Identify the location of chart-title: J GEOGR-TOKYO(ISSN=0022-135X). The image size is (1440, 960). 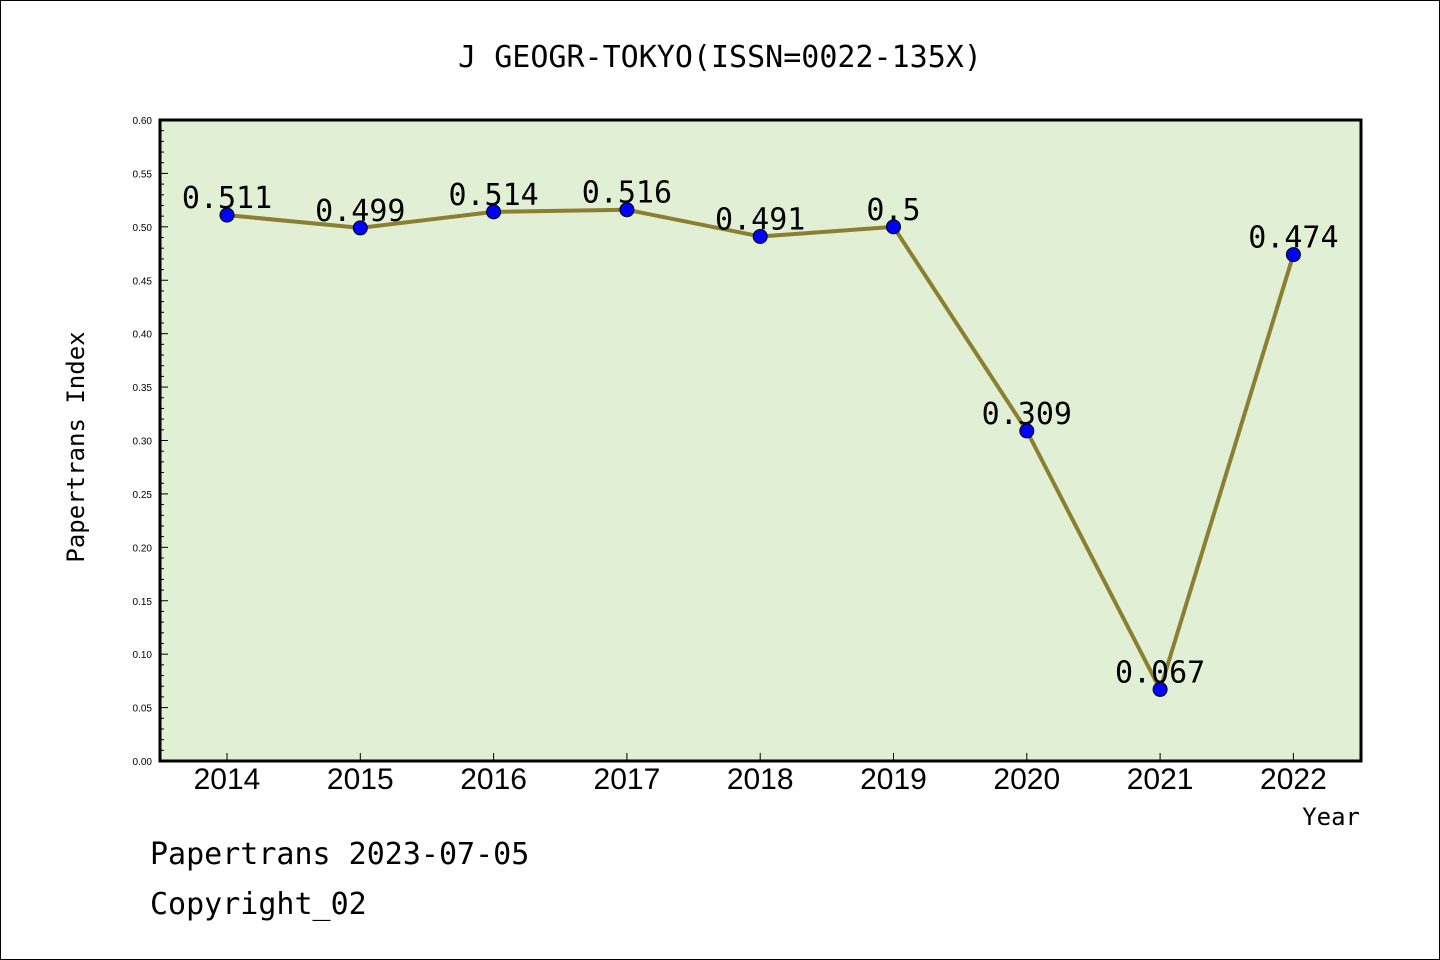
(720, 57).